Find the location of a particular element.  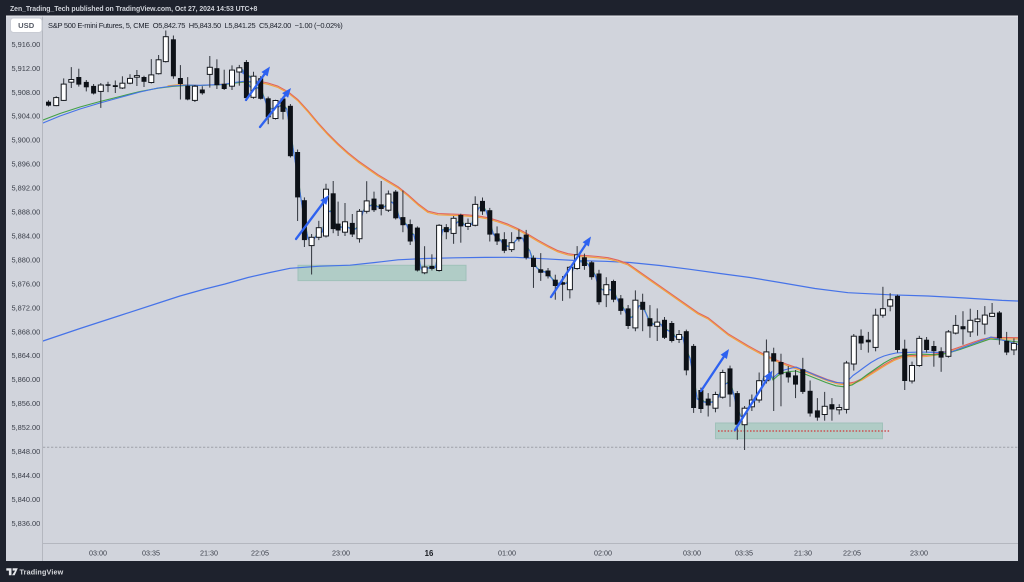

svg-text: 5,892.00 is located at coordinates (26, 188).